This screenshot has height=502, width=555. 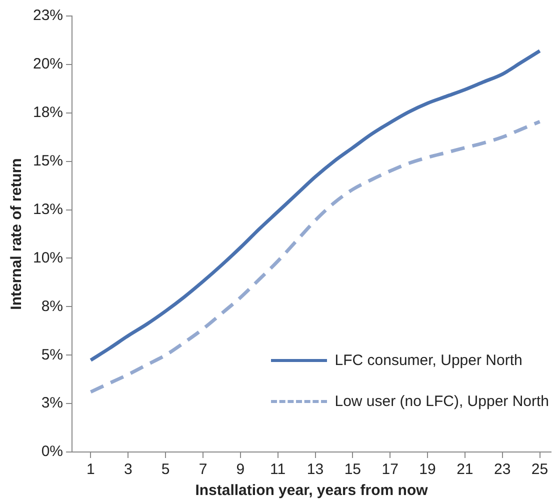 I want to click on y-tick-label: 20%, so click(x=48, y=64).